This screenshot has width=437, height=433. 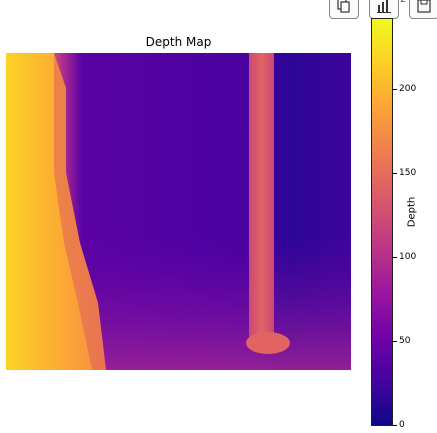 I want to click on colorbar-tick-label: 0, so click(x=402, y=425).